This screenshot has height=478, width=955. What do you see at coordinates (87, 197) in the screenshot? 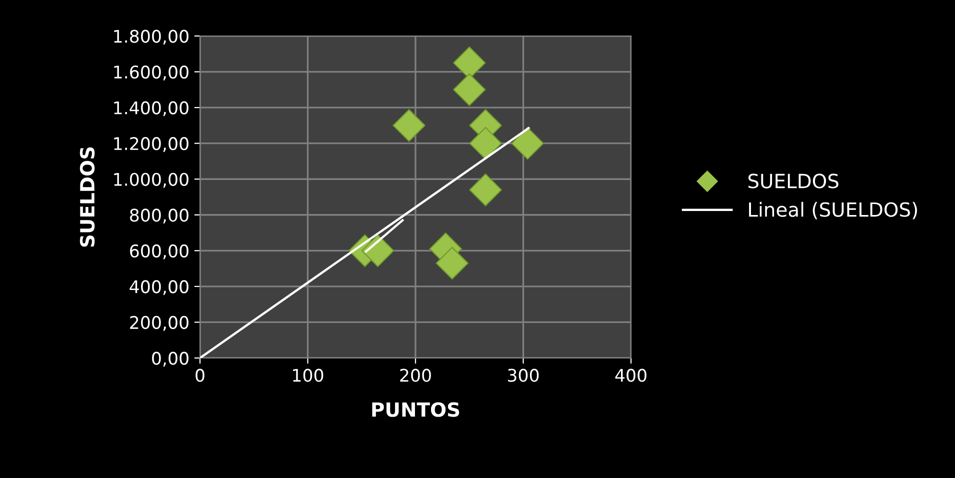
I see `y-axis-title: SUELDOS` at bounding box center [87, 197].